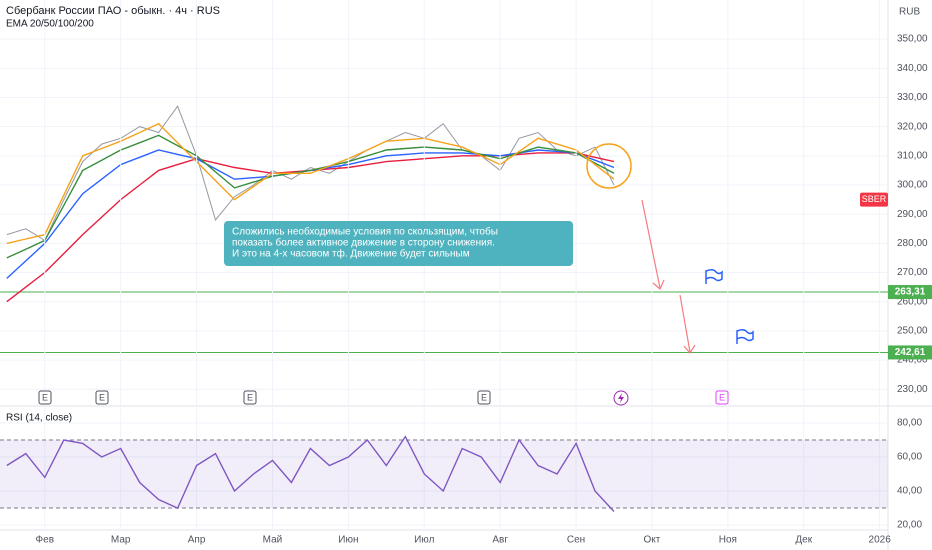  I want to click on y-tick-label: 230,00, so click(912, 389).